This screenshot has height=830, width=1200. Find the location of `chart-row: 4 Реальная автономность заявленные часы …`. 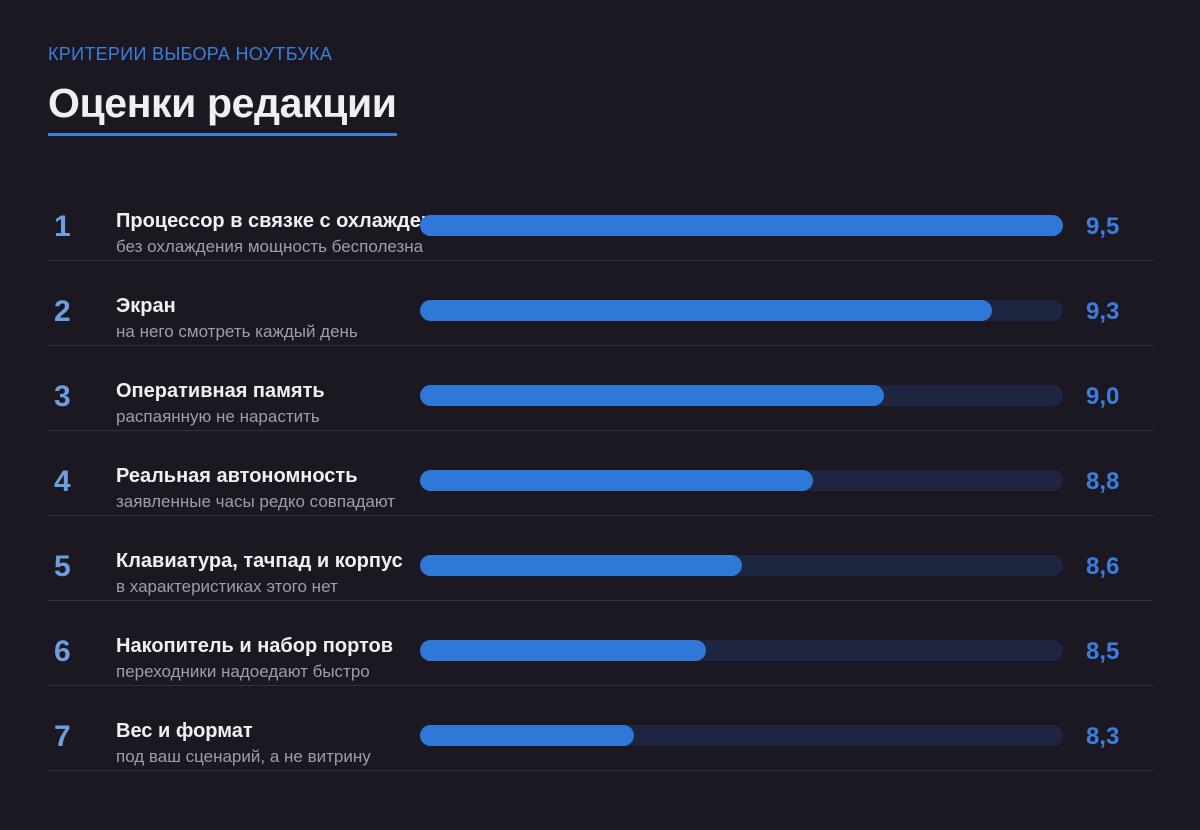

chart-row: 4 Реальная автономность заявленные часы … is located at coordinates (600, 473).